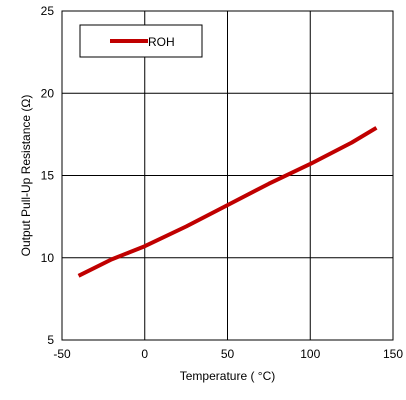 This screenshot has height=400, width=406. I want to click on y-tick-label: 10, so click(48, 258).